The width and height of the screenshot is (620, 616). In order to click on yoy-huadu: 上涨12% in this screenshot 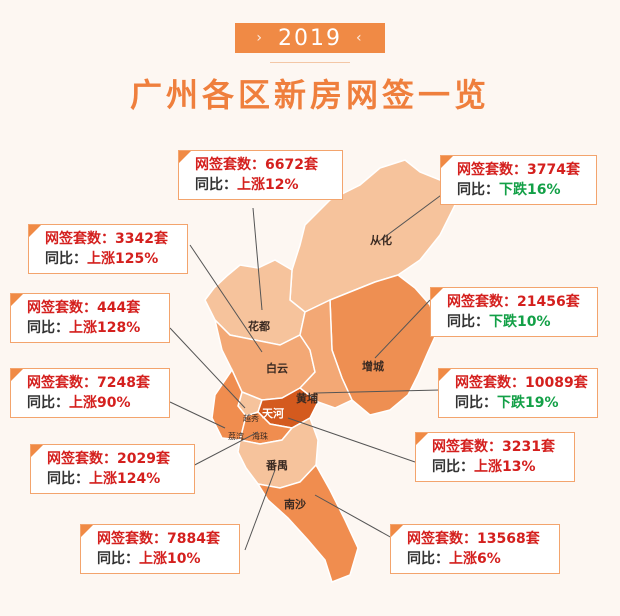, I will do `click(268, 185)`.